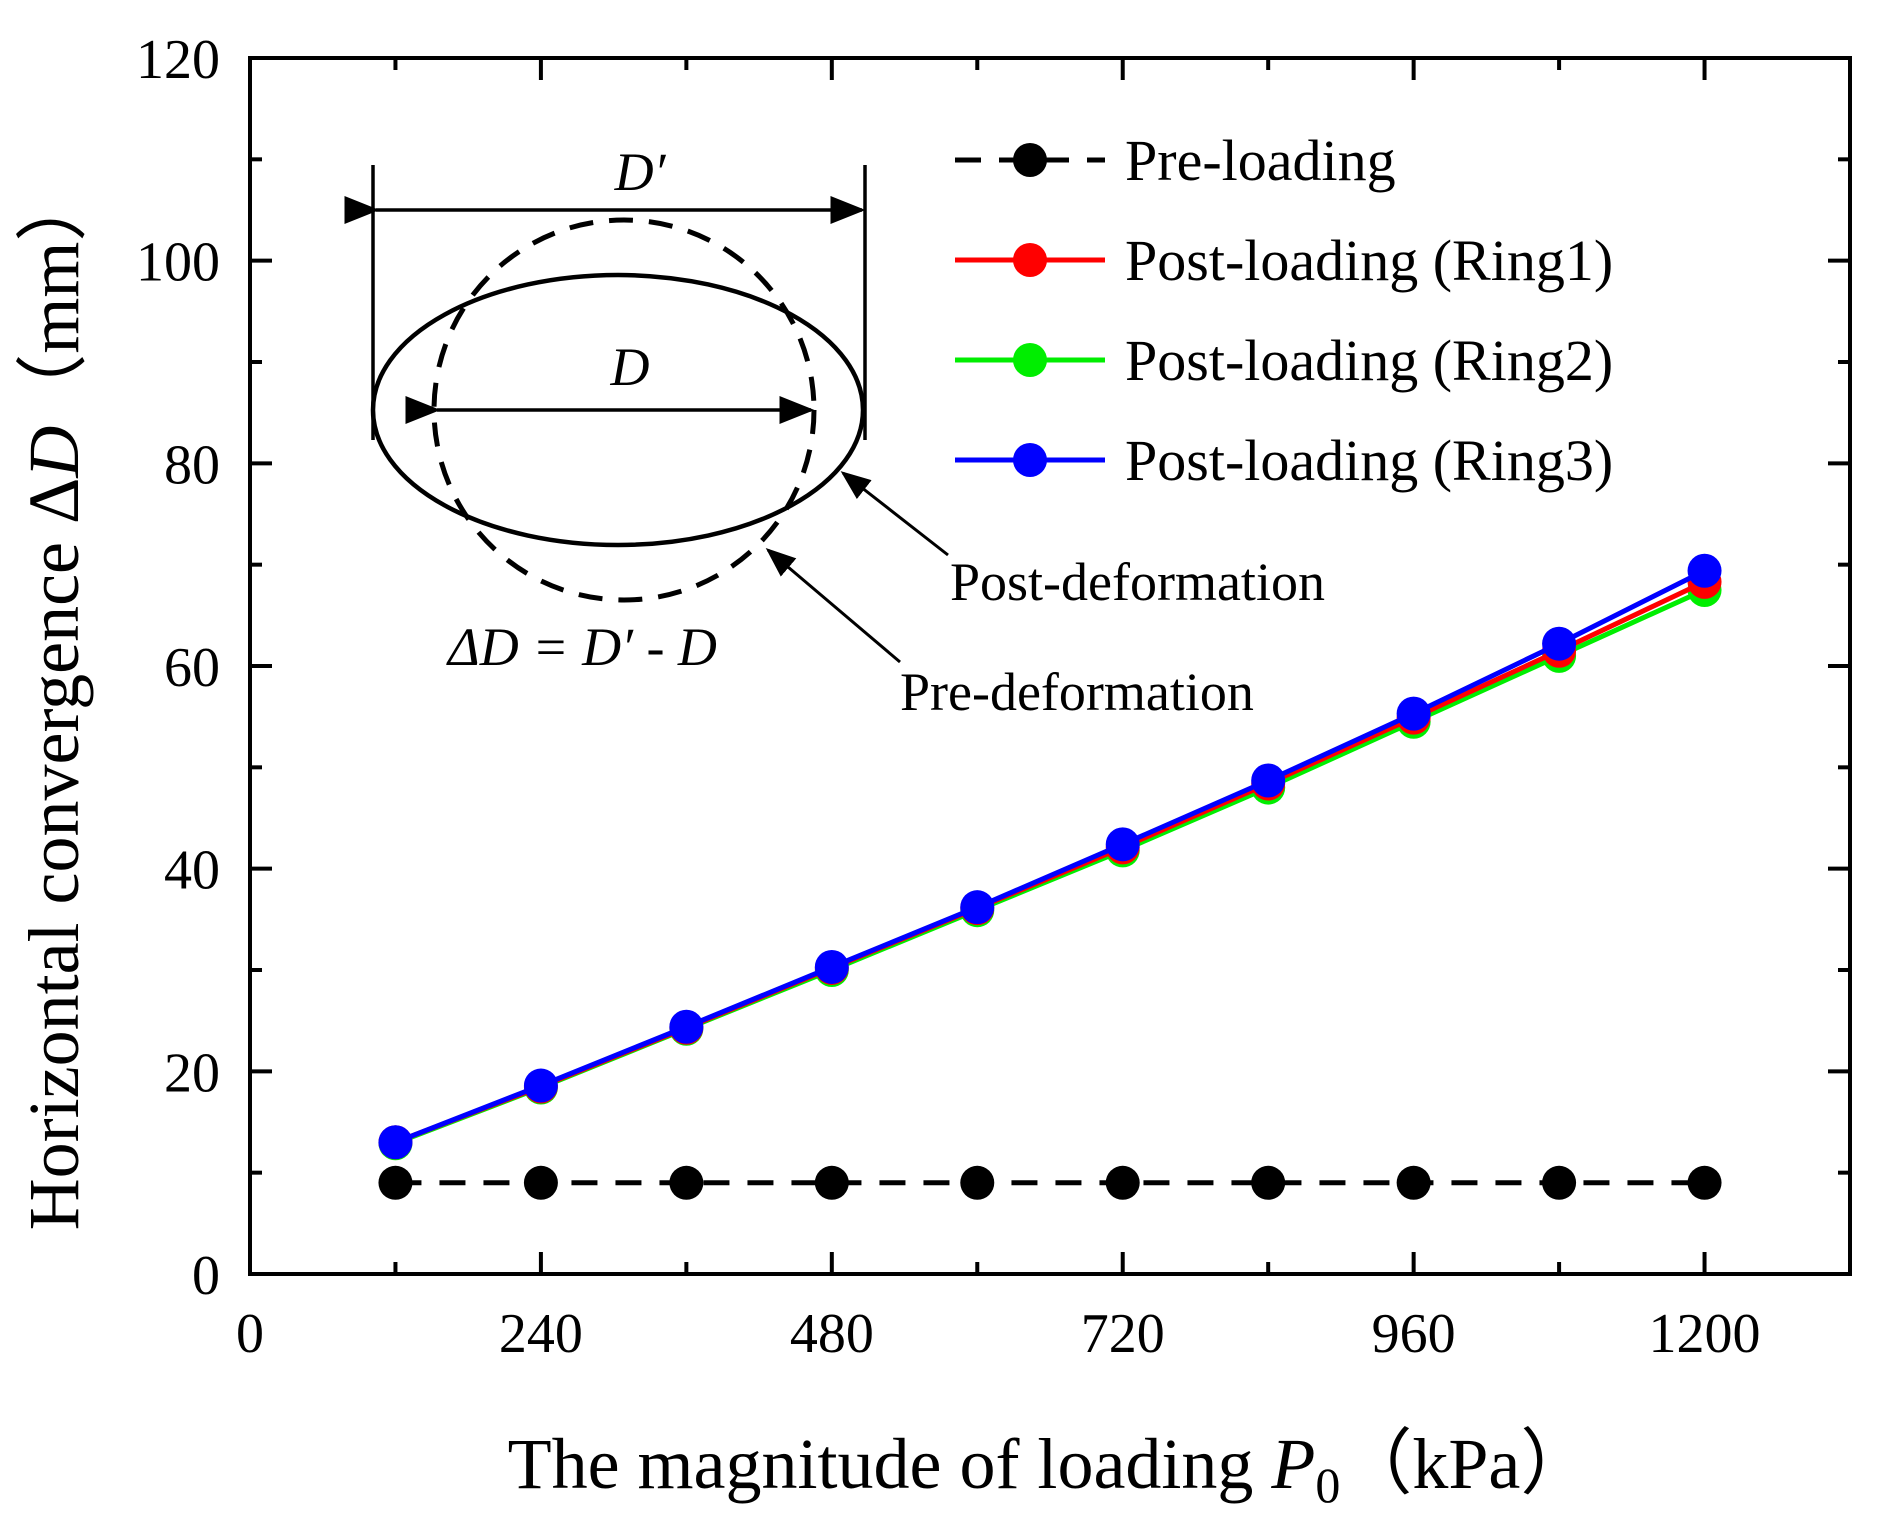 This screenshot has height=1534, width=1886. I want to click on x-tick-label: 960, so click(1414, 1334).